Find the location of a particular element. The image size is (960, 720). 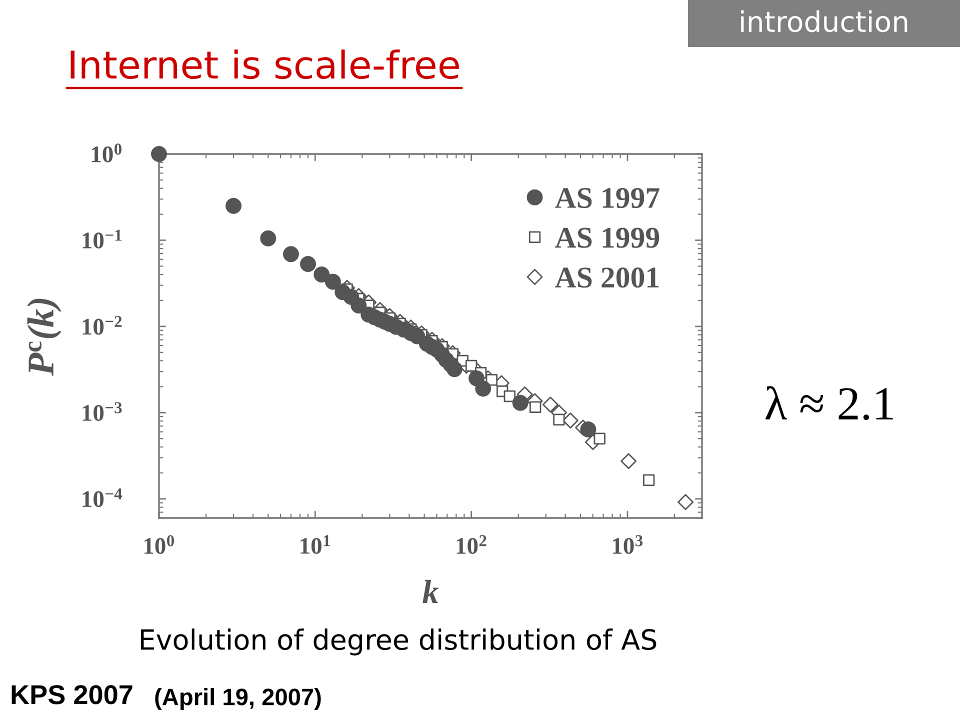

text: introduction is located at coordinates (824, 21).